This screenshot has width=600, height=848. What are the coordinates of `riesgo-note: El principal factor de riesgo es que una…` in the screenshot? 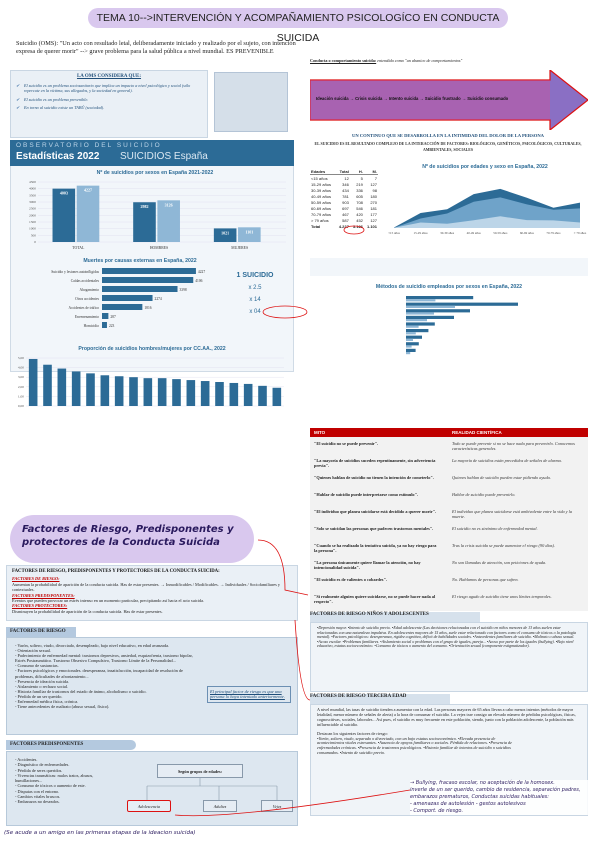 It's located at (249, 694).